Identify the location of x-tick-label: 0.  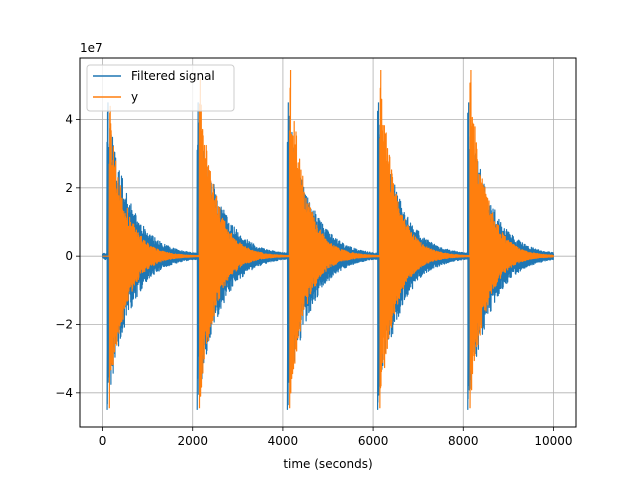
(103, 441).